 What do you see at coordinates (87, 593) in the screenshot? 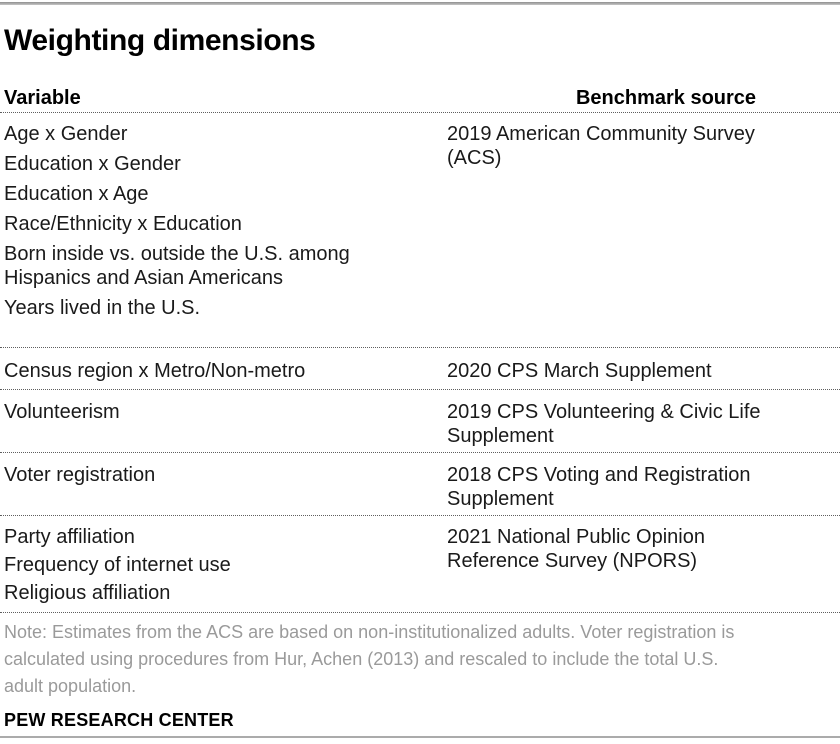
I see `variable-item: Religious affiliation` at bounding box center [87, 593].